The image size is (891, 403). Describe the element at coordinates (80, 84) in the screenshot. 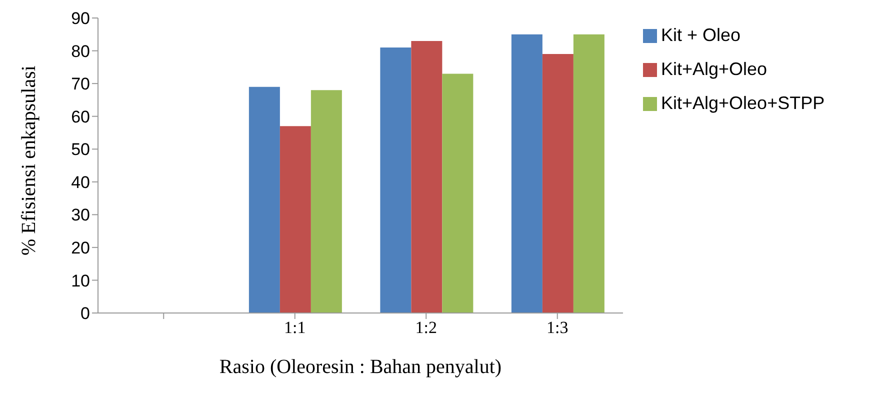

I see `y-tick-label: 70` at that location.